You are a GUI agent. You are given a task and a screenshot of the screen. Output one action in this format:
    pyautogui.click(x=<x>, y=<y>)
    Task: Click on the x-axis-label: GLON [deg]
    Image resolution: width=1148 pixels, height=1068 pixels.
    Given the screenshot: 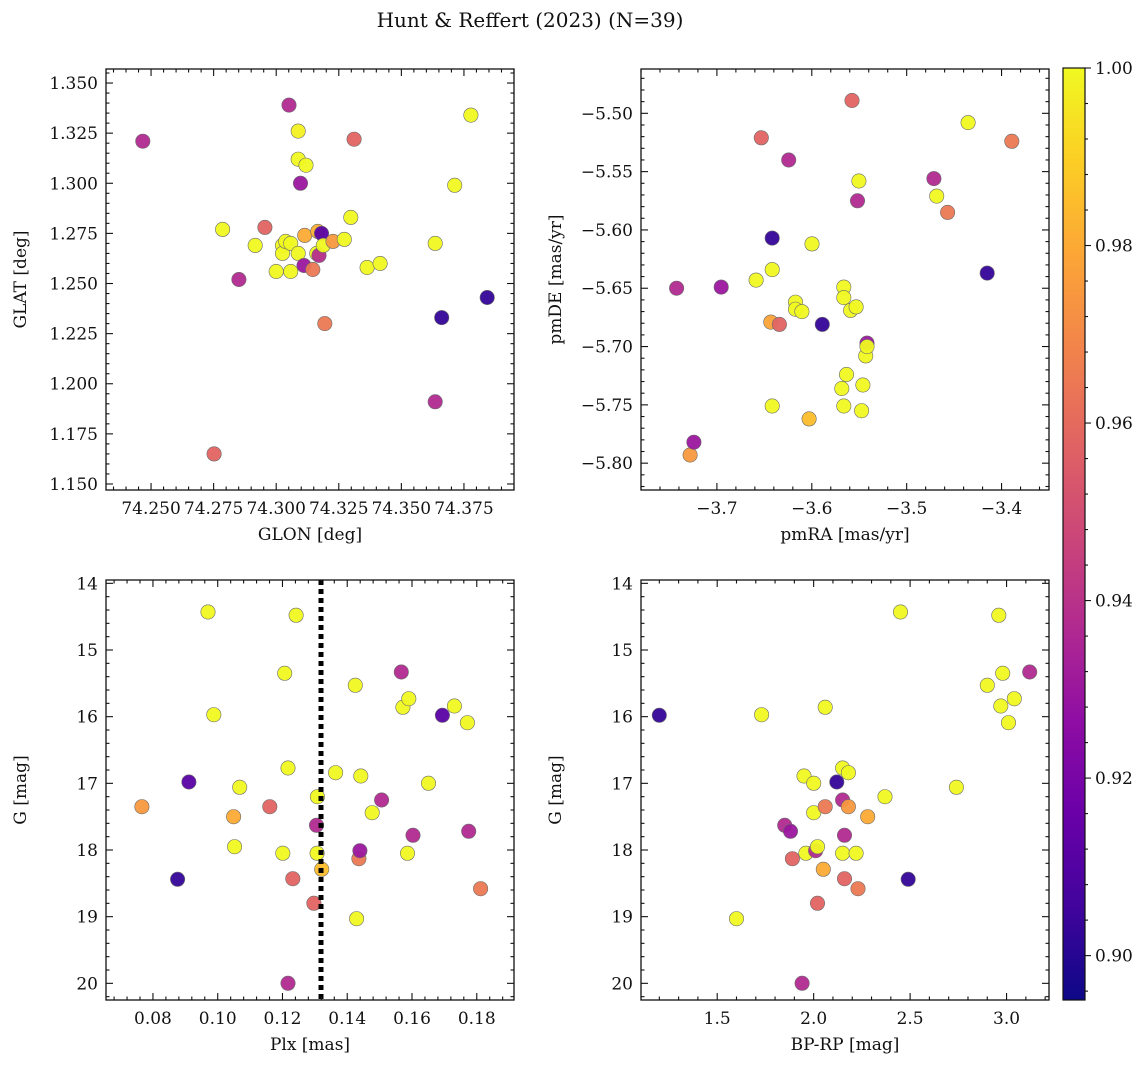 What is the action you would take?
    pyautogui.click(x=310, y=535)
    